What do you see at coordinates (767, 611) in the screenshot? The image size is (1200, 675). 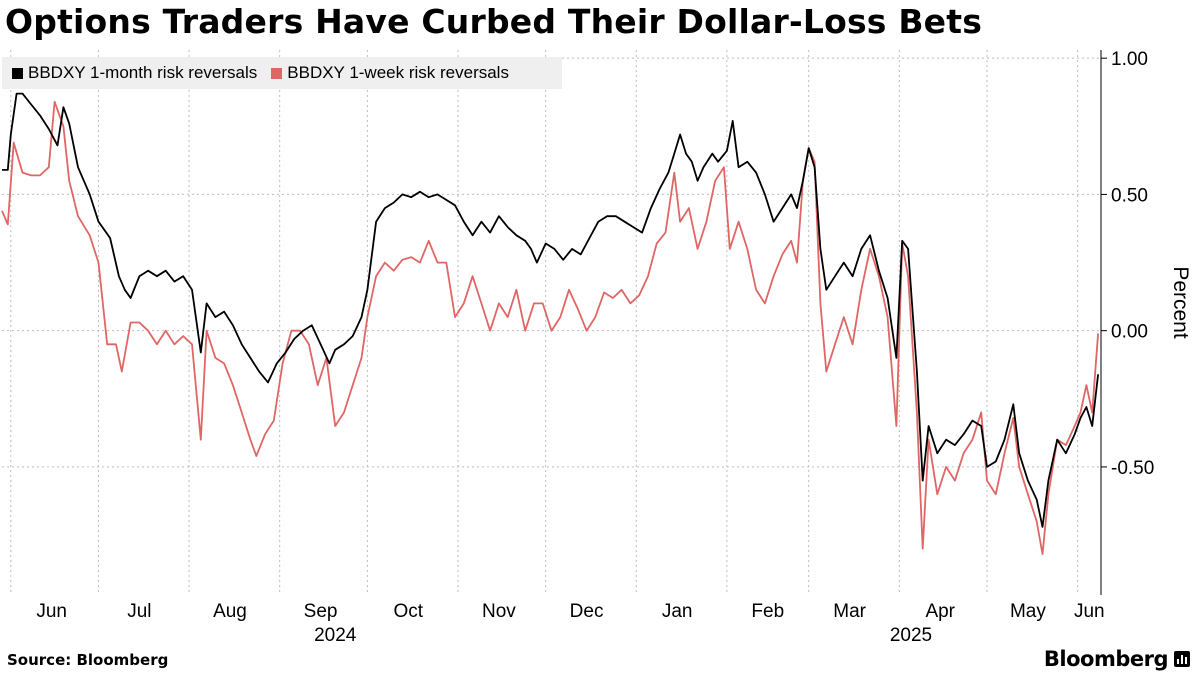 I see `x-tick-label: Feb` at bounding box center [767, 611].